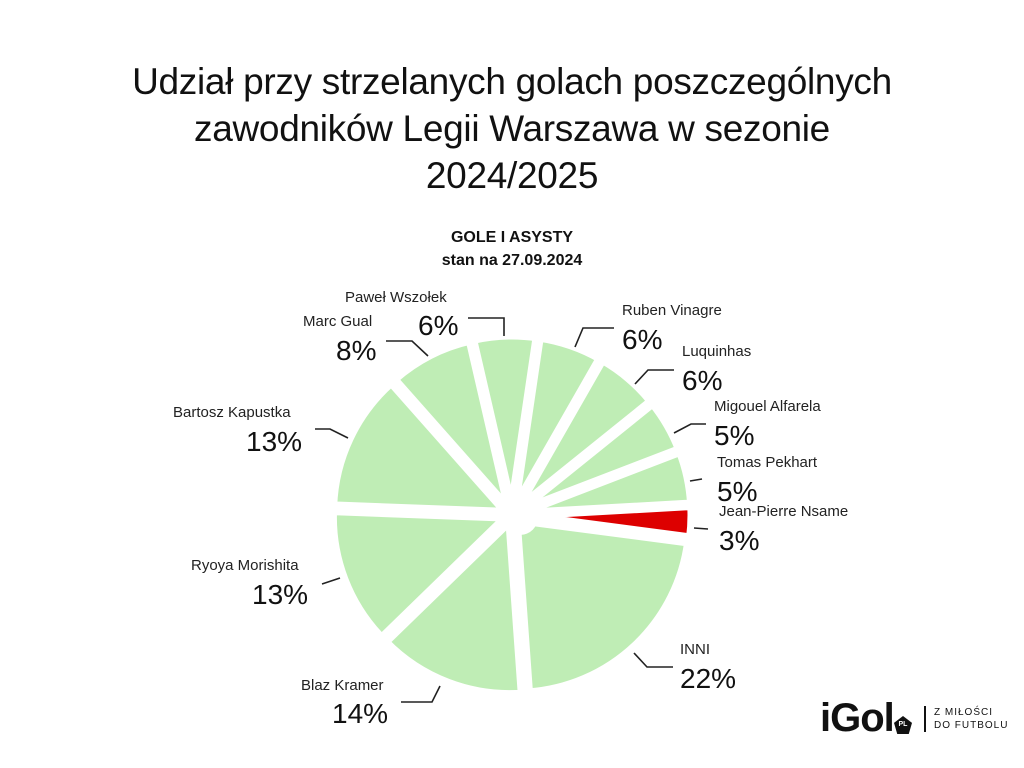  Describe the element at coordinates (512, 237) in the screenshot. I see `subtitle-line-1: GOLE I ASYSTY` at that location.